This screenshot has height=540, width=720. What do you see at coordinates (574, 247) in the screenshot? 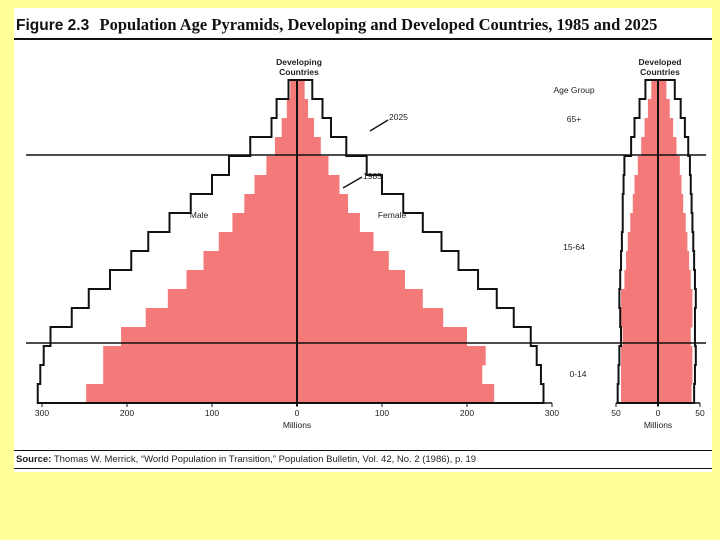
I see `age-group-15-64: 15-64` at bounding box center [574, 247].